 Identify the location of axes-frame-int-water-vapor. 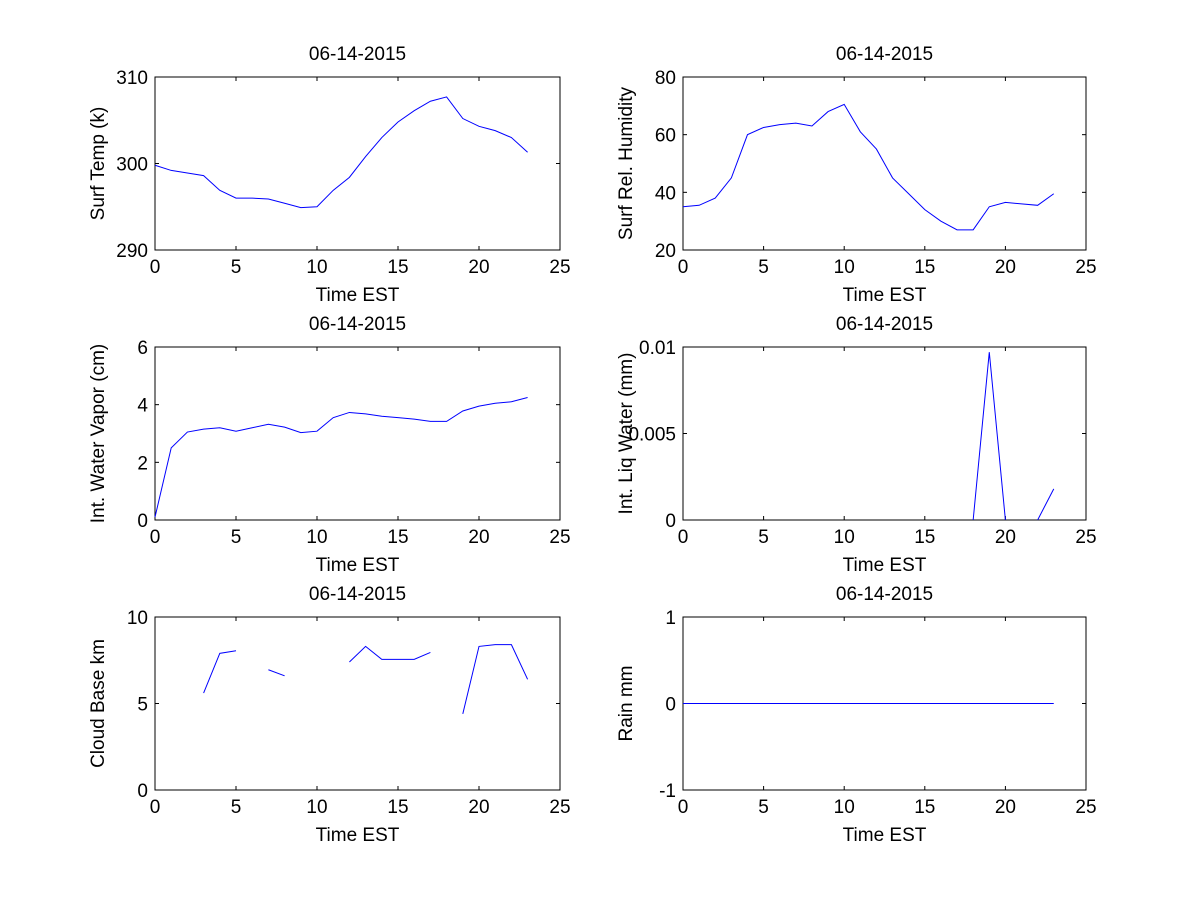
(357, 433).